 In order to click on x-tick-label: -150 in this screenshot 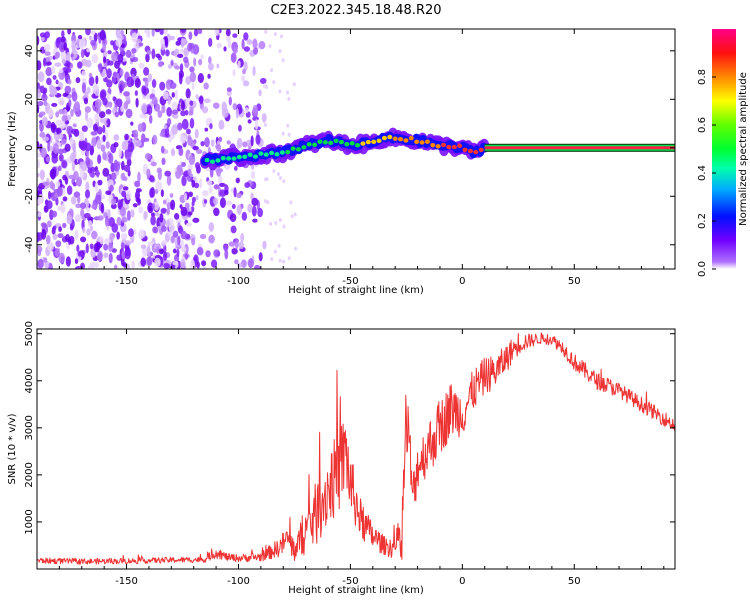, I will do `click(126, 281)`.